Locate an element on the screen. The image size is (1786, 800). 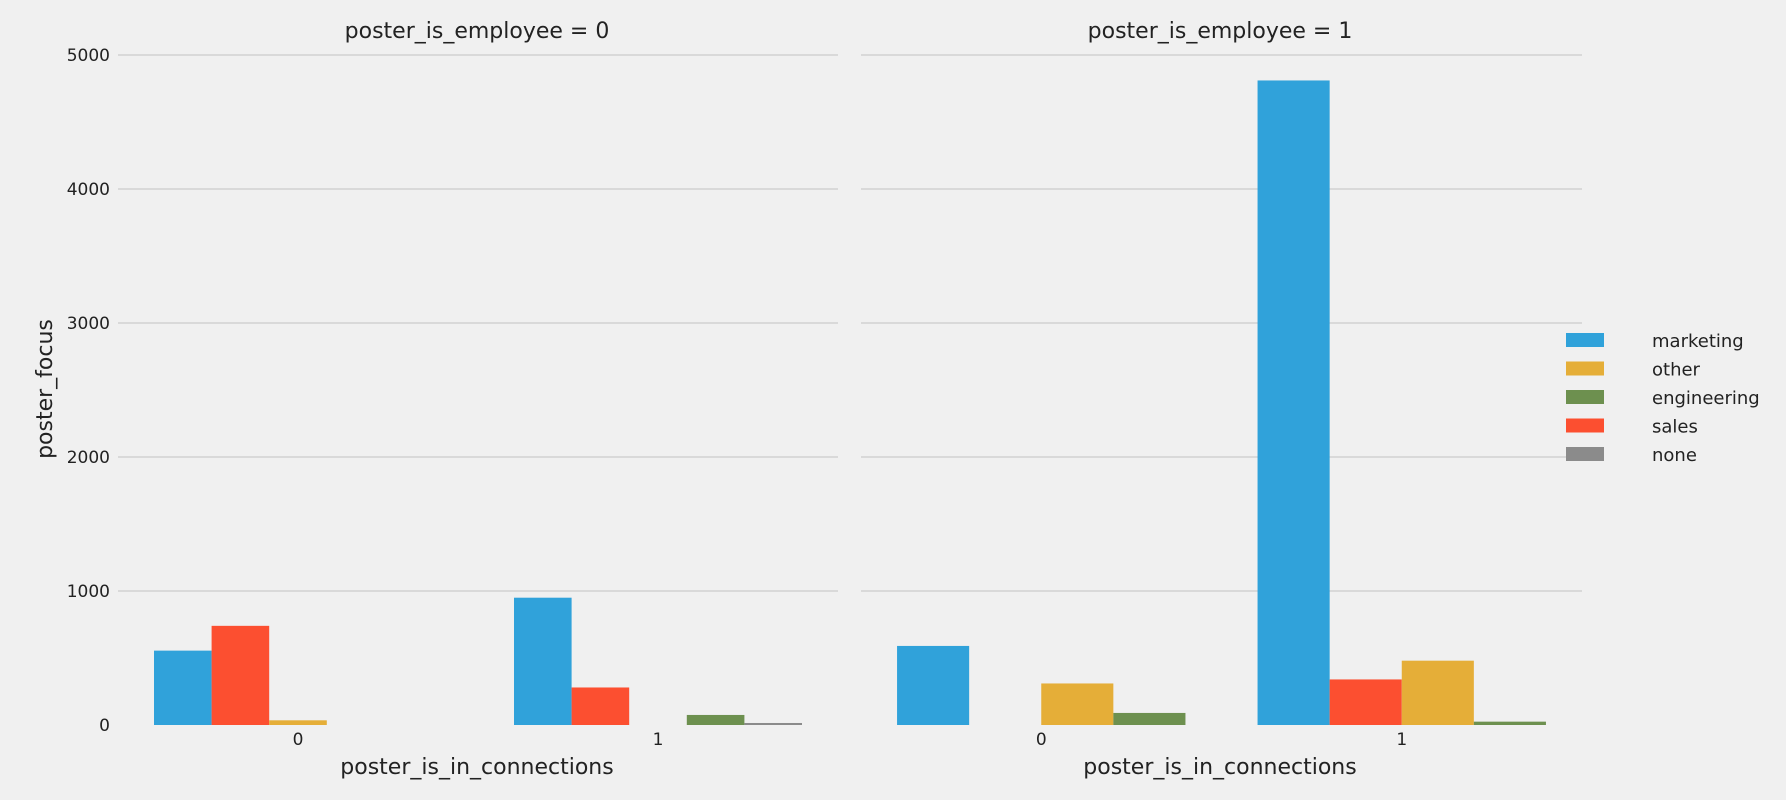
y-tick-label: 5000 is located at coordinates (88, 56).